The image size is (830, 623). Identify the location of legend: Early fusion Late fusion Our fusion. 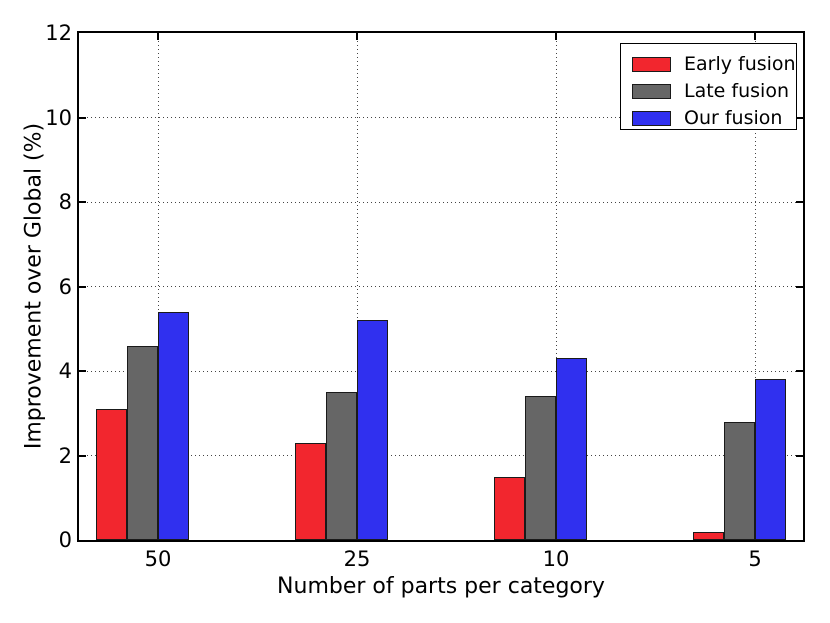
(708, 86).